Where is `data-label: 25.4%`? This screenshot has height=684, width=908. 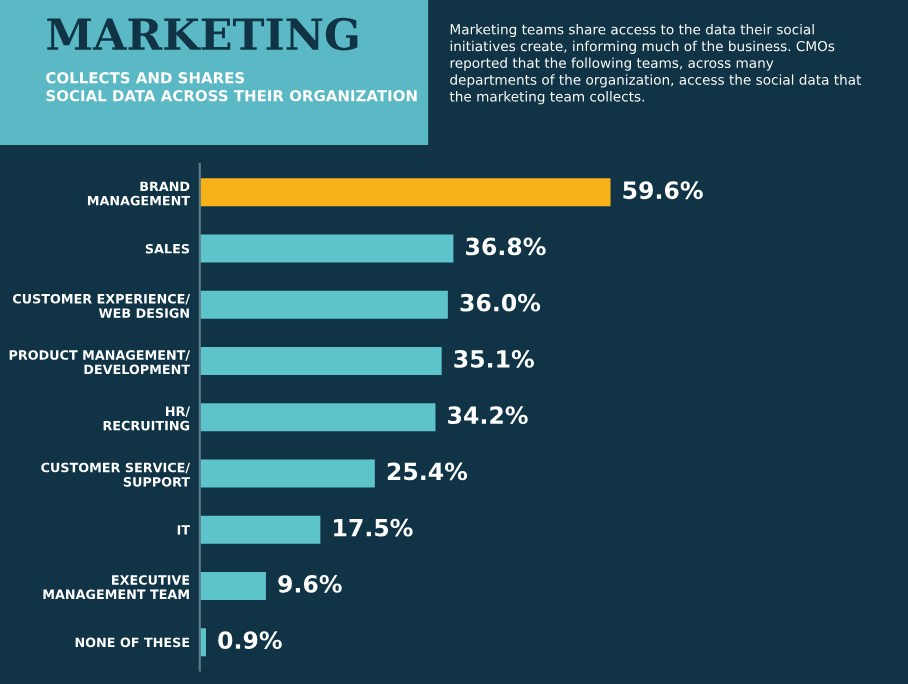
data-label: 25.4% is located at coordinates (427, 471).